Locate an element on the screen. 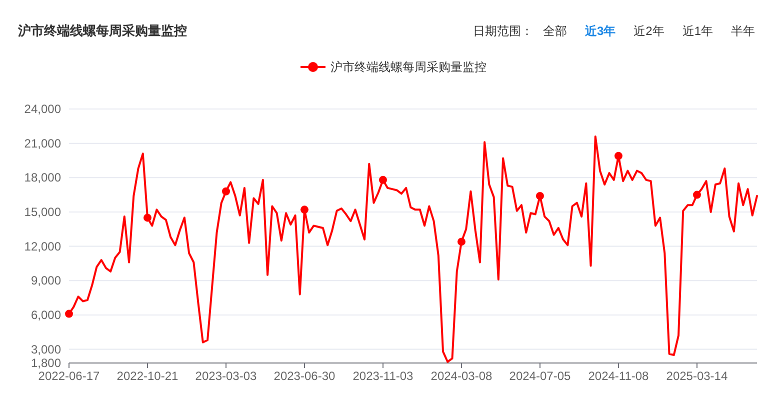  x-tick-label: 2023-06-30 is located at coordinates (305, 376).